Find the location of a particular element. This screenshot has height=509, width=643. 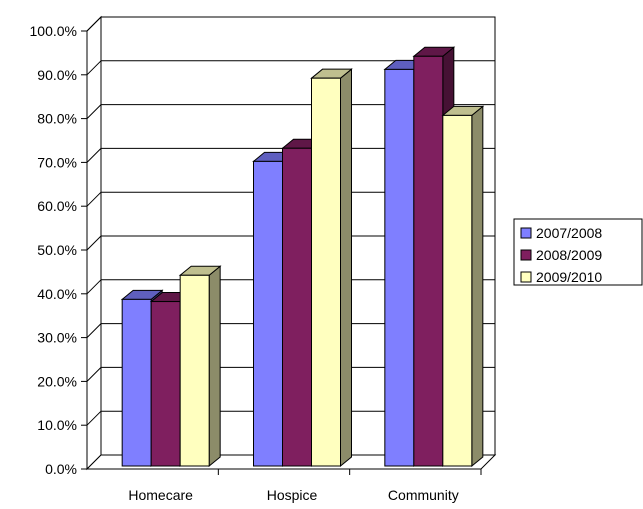

legend: 2007/2008 2008/2009 2009/2010 is located at coordinates (578, 252).